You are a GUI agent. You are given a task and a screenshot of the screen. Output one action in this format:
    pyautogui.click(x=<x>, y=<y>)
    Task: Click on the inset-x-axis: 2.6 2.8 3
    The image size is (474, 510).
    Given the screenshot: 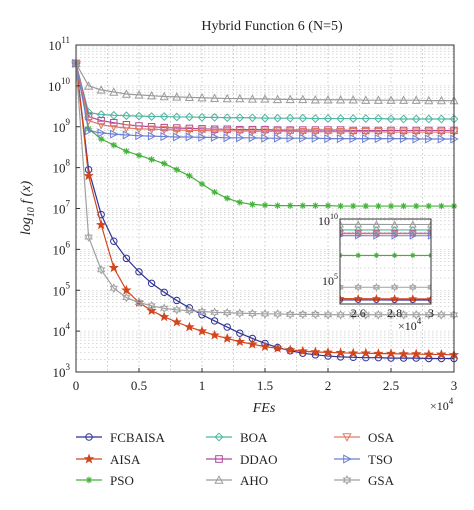 What is the action you would take?
    pyautogui.click(x=392, y=313)
    